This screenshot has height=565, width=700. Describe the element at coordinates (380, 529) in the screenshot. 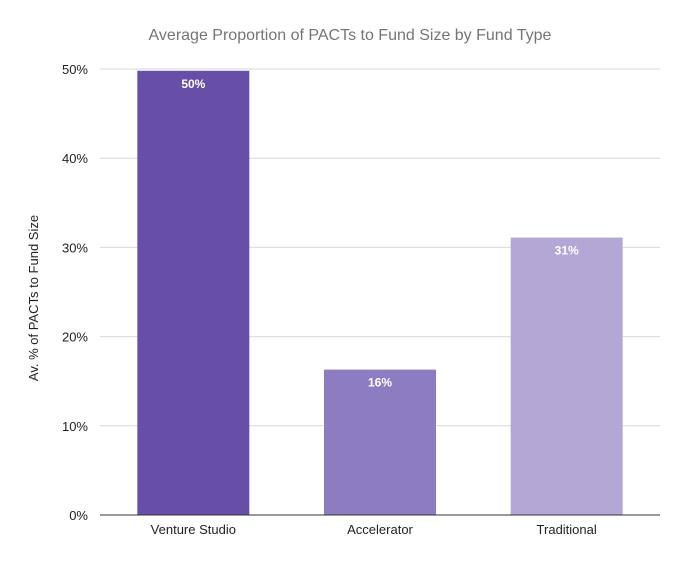

I see `x-tick-label: Accelerator` at that location.